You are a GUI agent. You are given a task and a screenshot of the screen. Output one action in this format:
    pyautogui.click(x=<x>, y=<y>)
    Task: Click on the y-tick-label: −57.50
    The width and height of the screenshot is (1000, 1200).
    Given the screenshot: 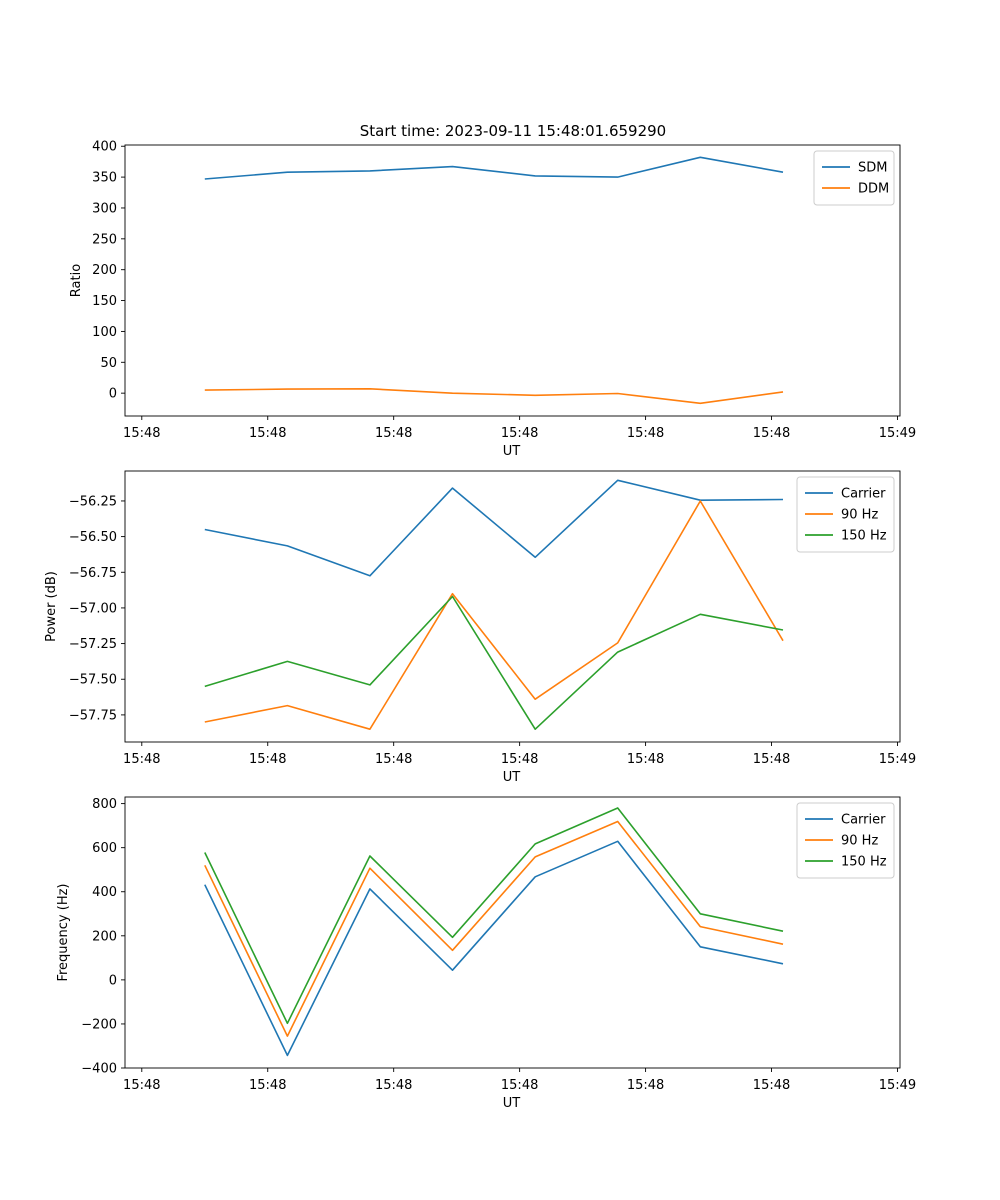 What is the action you would take?
    pyautogui.click(x=93, y=680)
    